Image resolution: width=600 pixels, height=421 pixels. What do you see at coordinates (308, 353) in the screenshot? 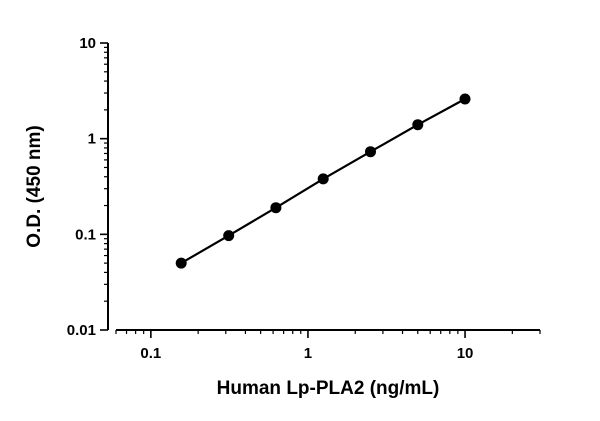
I see `x-tick-label: 1` at bounding box center [308, 353].